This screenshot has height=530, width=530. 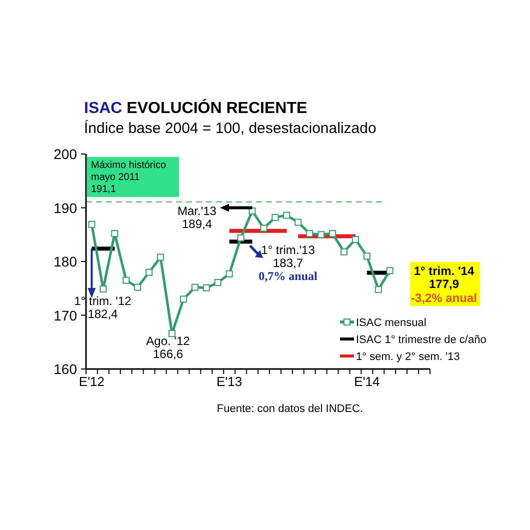 What do you see at coordinates (196, 107) in the screenshot?
I see `chart-title: ISAC EVOLUCIÓN RECIENTE` at bounding box center [196, 107].